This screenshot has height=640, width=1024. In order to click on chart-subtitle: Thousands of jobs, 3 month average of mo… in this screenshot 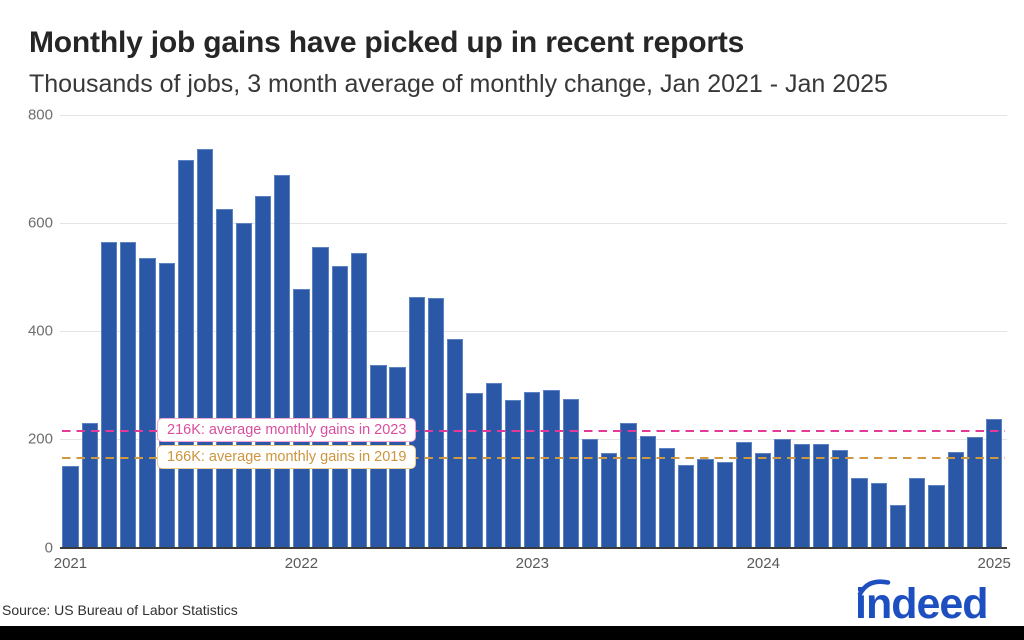, I will do `click(458, 84)`.